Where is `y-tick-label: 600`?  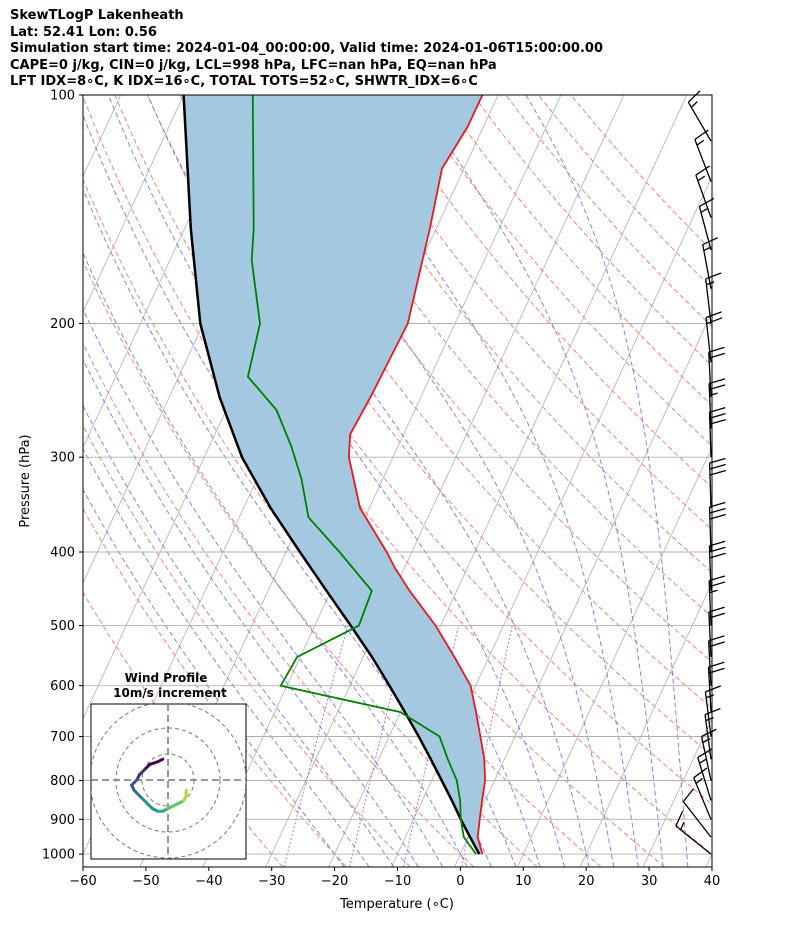
y-tick-label: 600 is located at coordinates (62, 686).